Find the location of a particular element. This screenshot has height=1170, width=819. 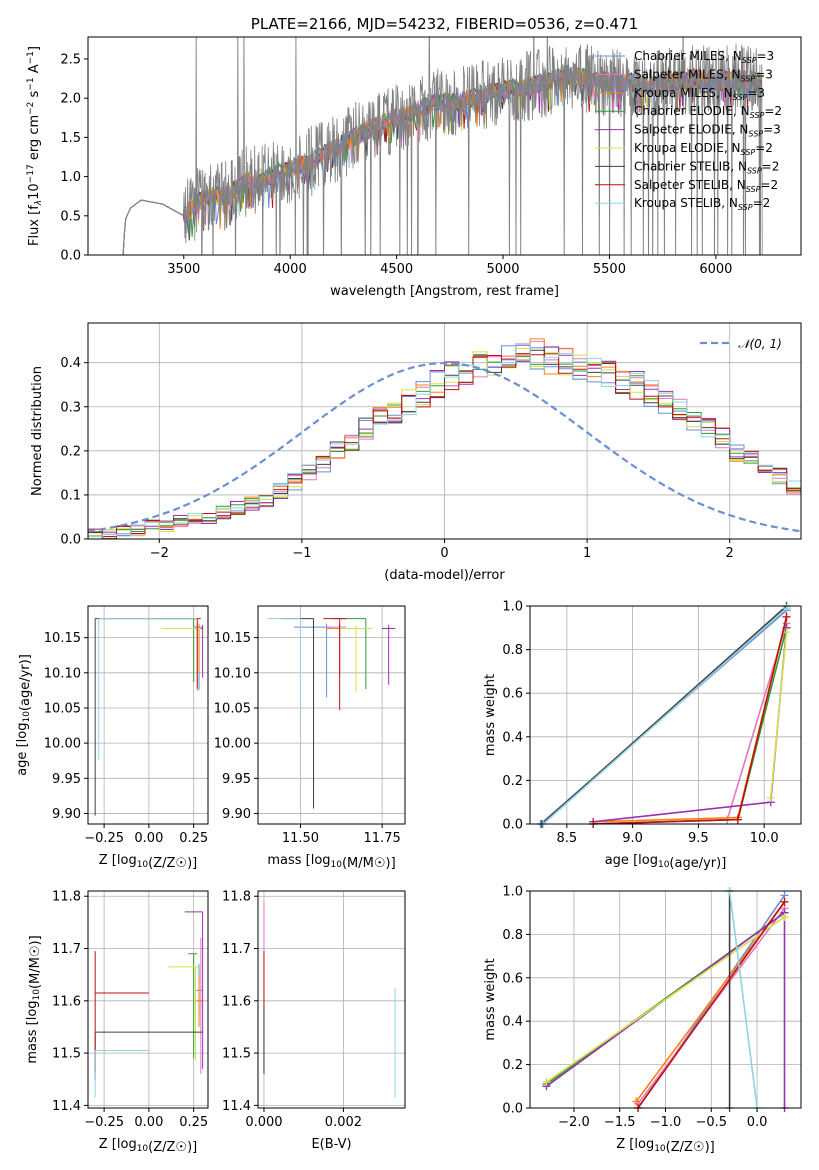

x-tick-label: −1.0 is located at coordinates (666, 1122).